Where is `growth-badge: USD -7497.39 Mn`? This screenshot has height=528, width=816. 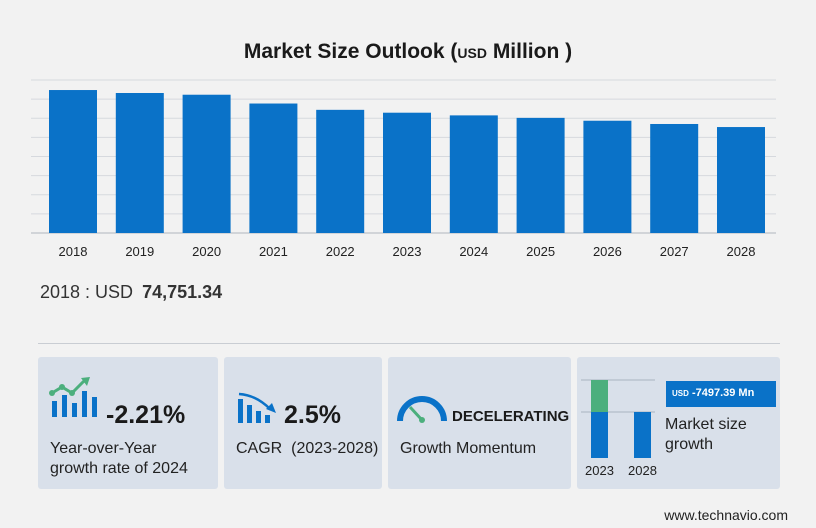 growth-badge: USD -7497.39 Mn is located at coordinates (721, 394).